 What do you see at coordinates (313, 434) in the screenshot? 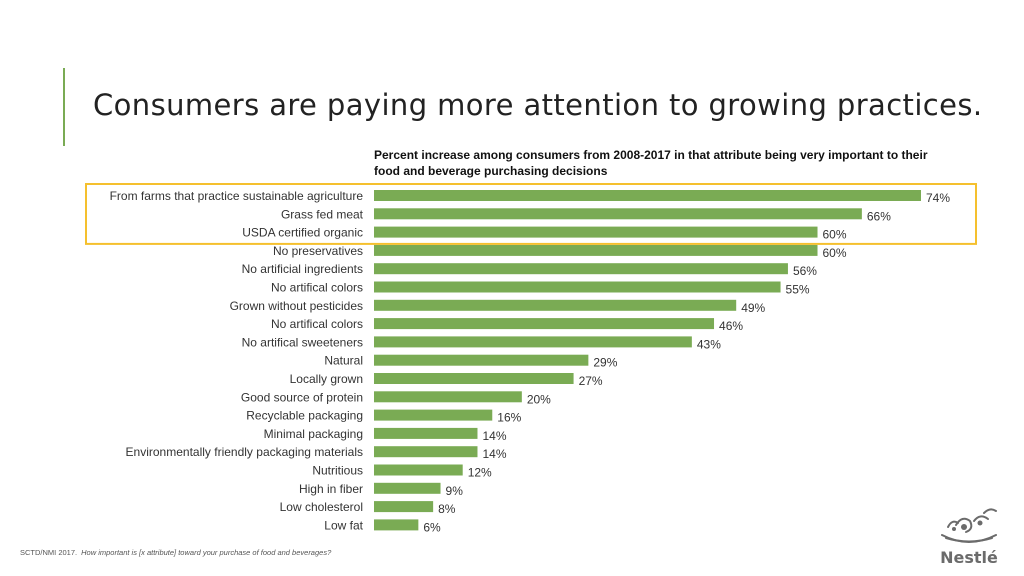
I see `category-label: Minimal packaging` at bounding box center [313, 434].